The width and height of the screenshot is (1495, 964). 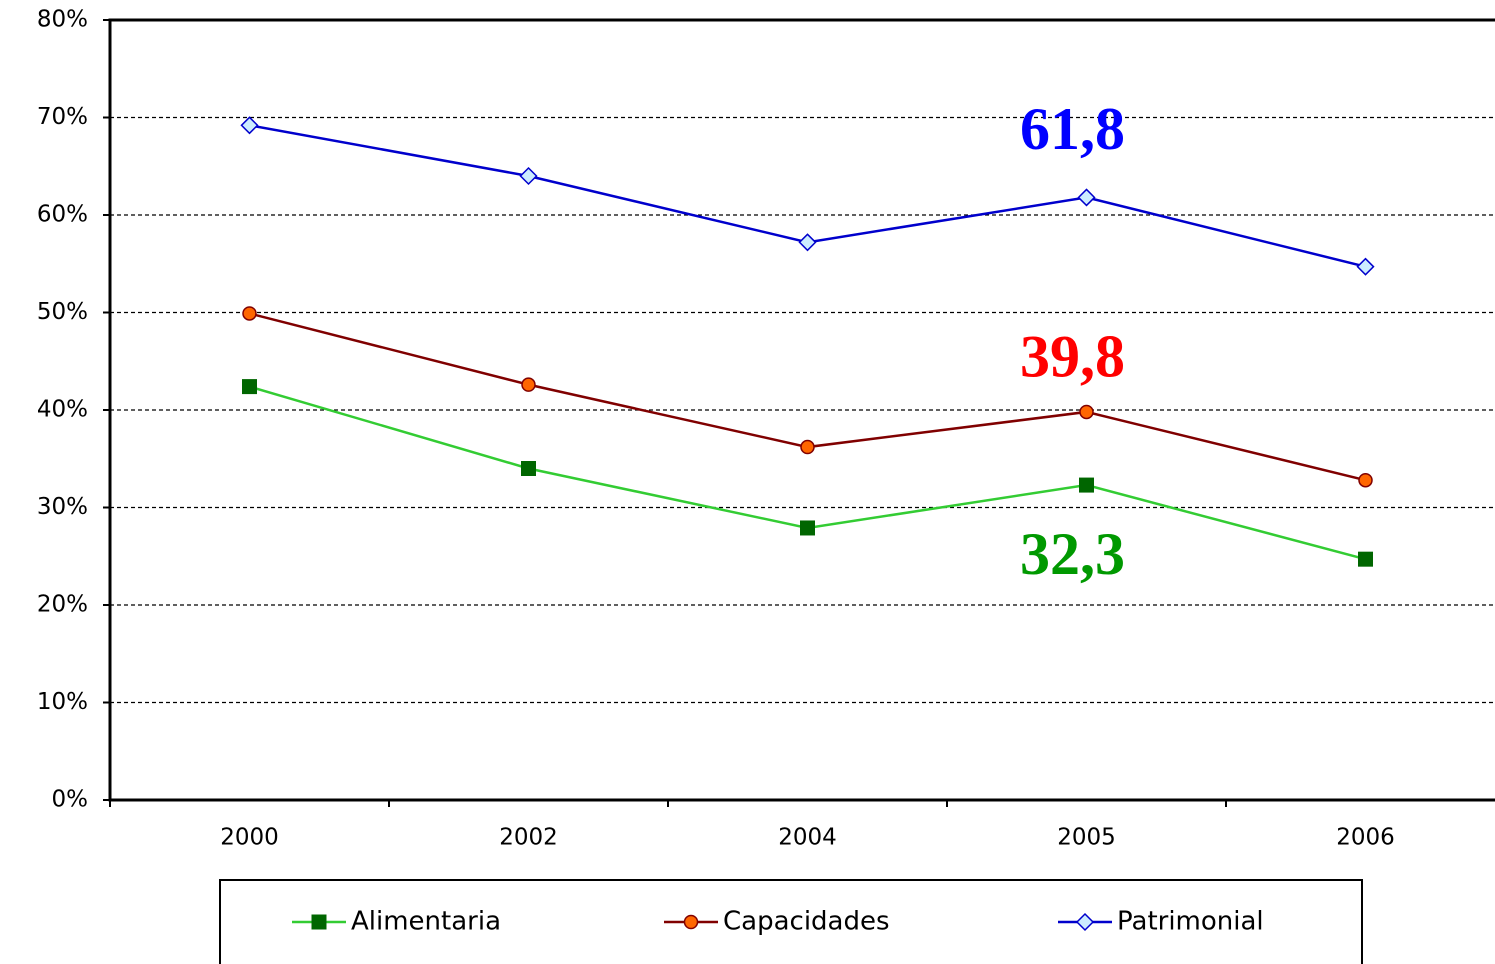 I want to click on data-label: 39,8, so click(x=1072, y=357).